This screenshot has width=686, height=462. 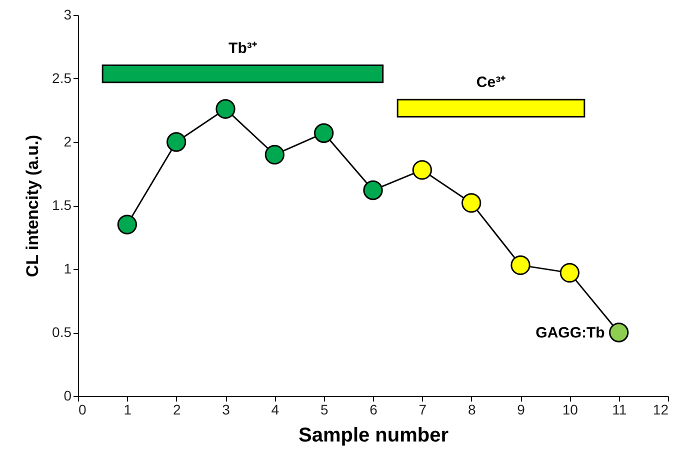 I want to click on x-axis-title: Sample number, so click(x=373, y=435).